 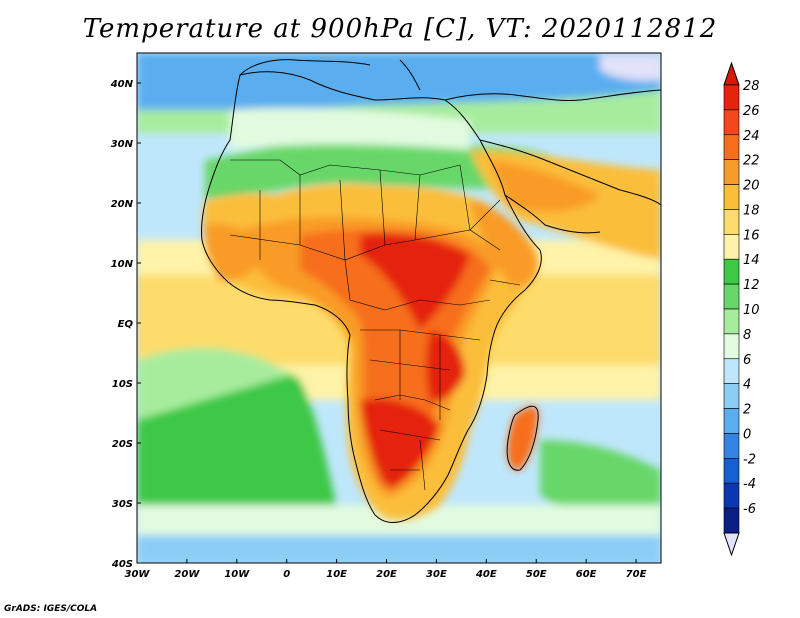 What do you see at coordinates (536, 574) in the screenshot?
I see `x-tick-label: 50E` at bounding box center [536, 574].